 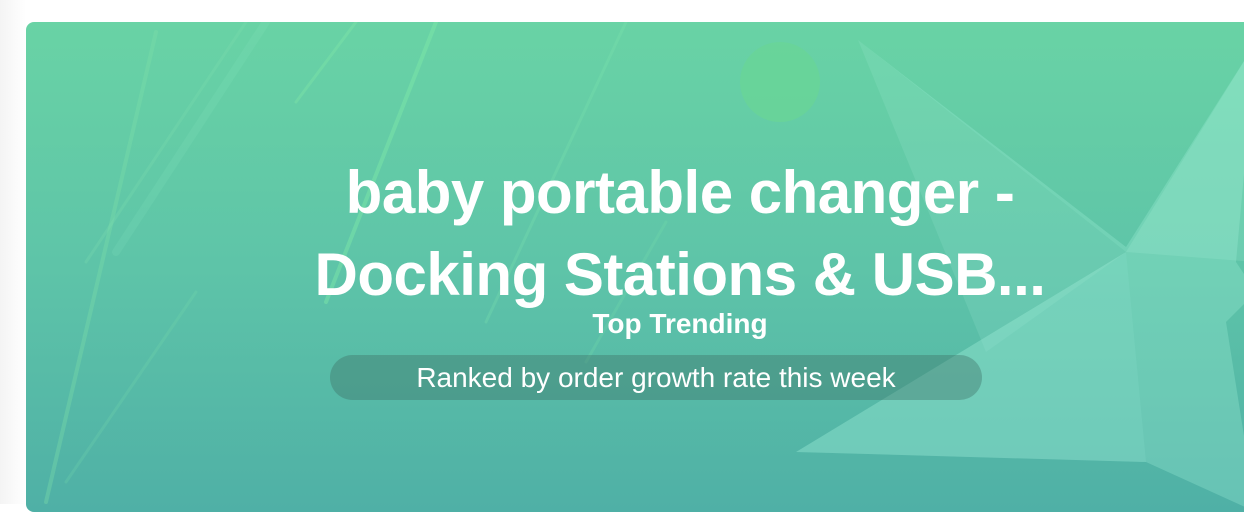 What do you see at coordinates (13, 252) in the screenshot?
I see `page-edge` at bounding box center [13, 252].